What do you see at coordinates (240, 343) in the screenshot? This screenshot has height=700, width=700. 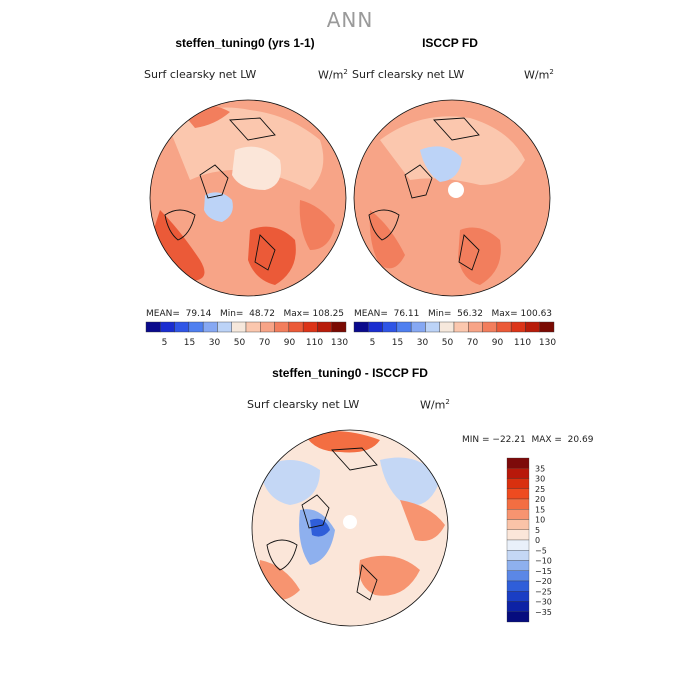 I see `panel-1-colorbar-tick-label: 50` at bounding box center [240, 343].